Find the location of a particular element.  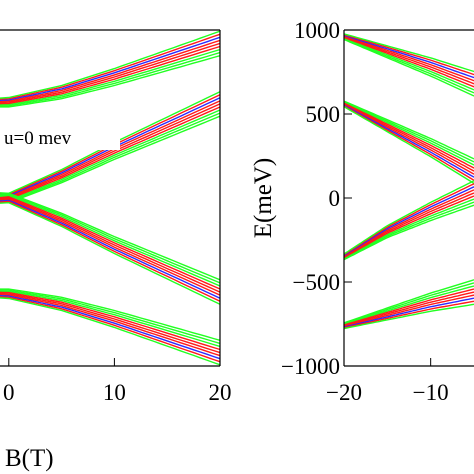

annotation-bg is located at coordinates (61, 137).